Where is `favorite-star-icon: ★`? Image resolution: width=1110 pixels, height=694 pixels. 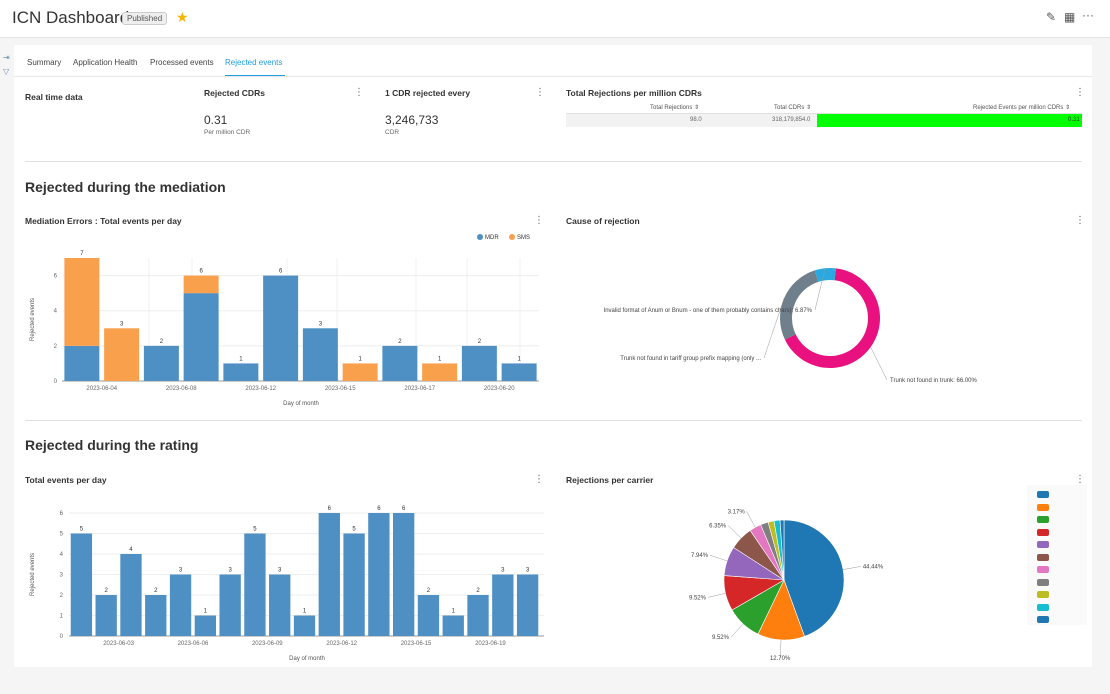 favorite-star-icon: ★ is located at coordinates (182, 17).